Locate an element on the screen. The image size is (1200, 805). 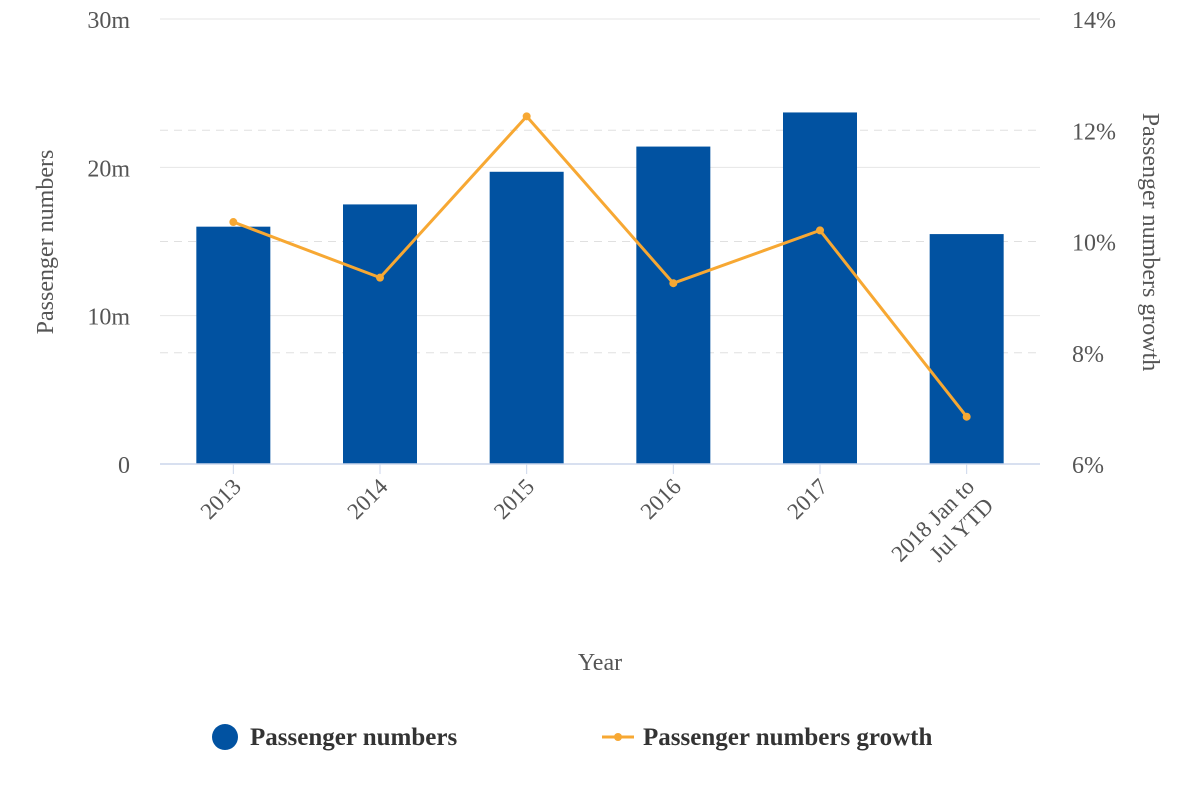
x-tick-label: 2017 is located at coordinates (807, 499).